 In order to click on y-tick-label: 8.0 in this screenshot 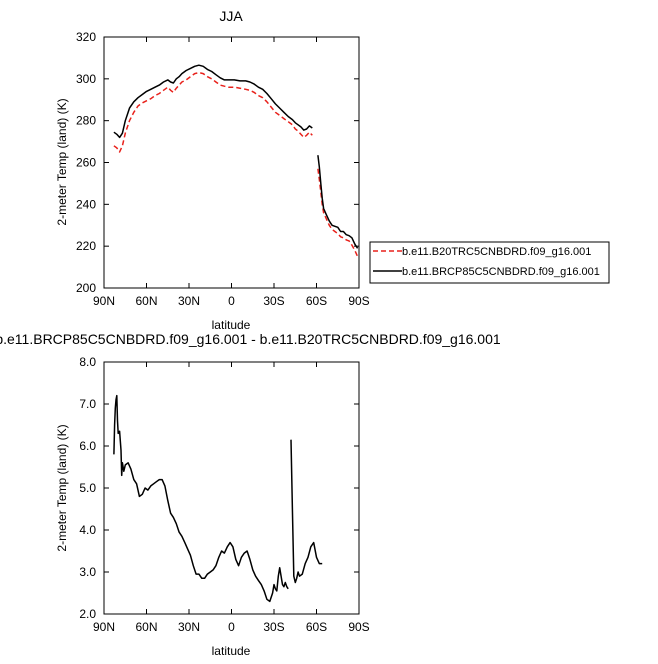, I will do `click(87, 362)`.